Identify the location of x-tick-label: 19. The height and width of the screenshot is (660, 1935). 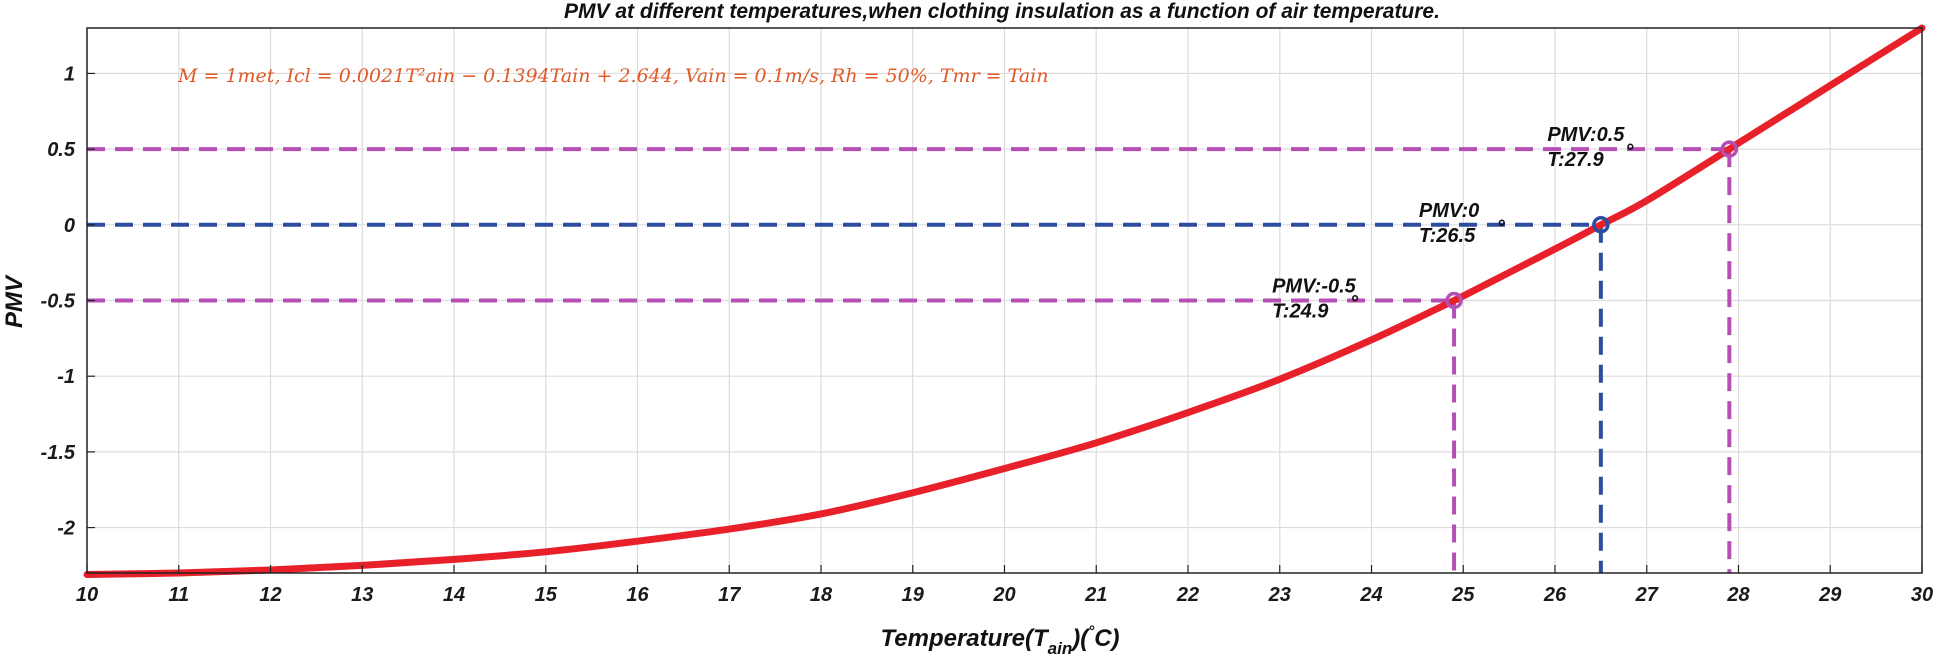
(913, 595).